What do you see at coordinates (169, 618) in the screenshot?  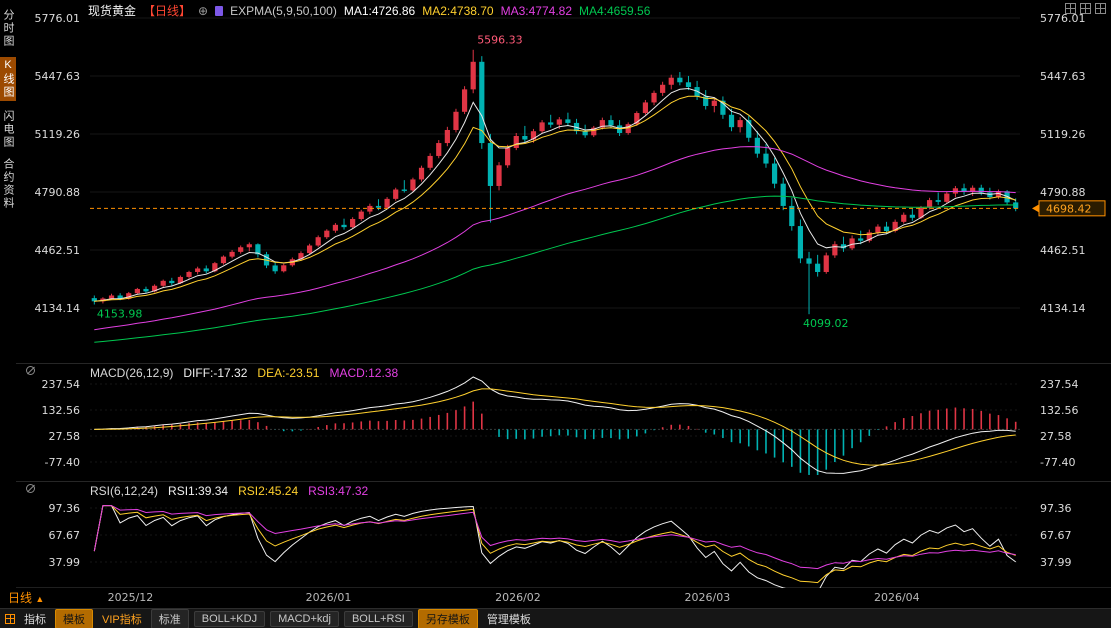 I see `toolbar-standard: 标准` at bounding box center [169, 618].